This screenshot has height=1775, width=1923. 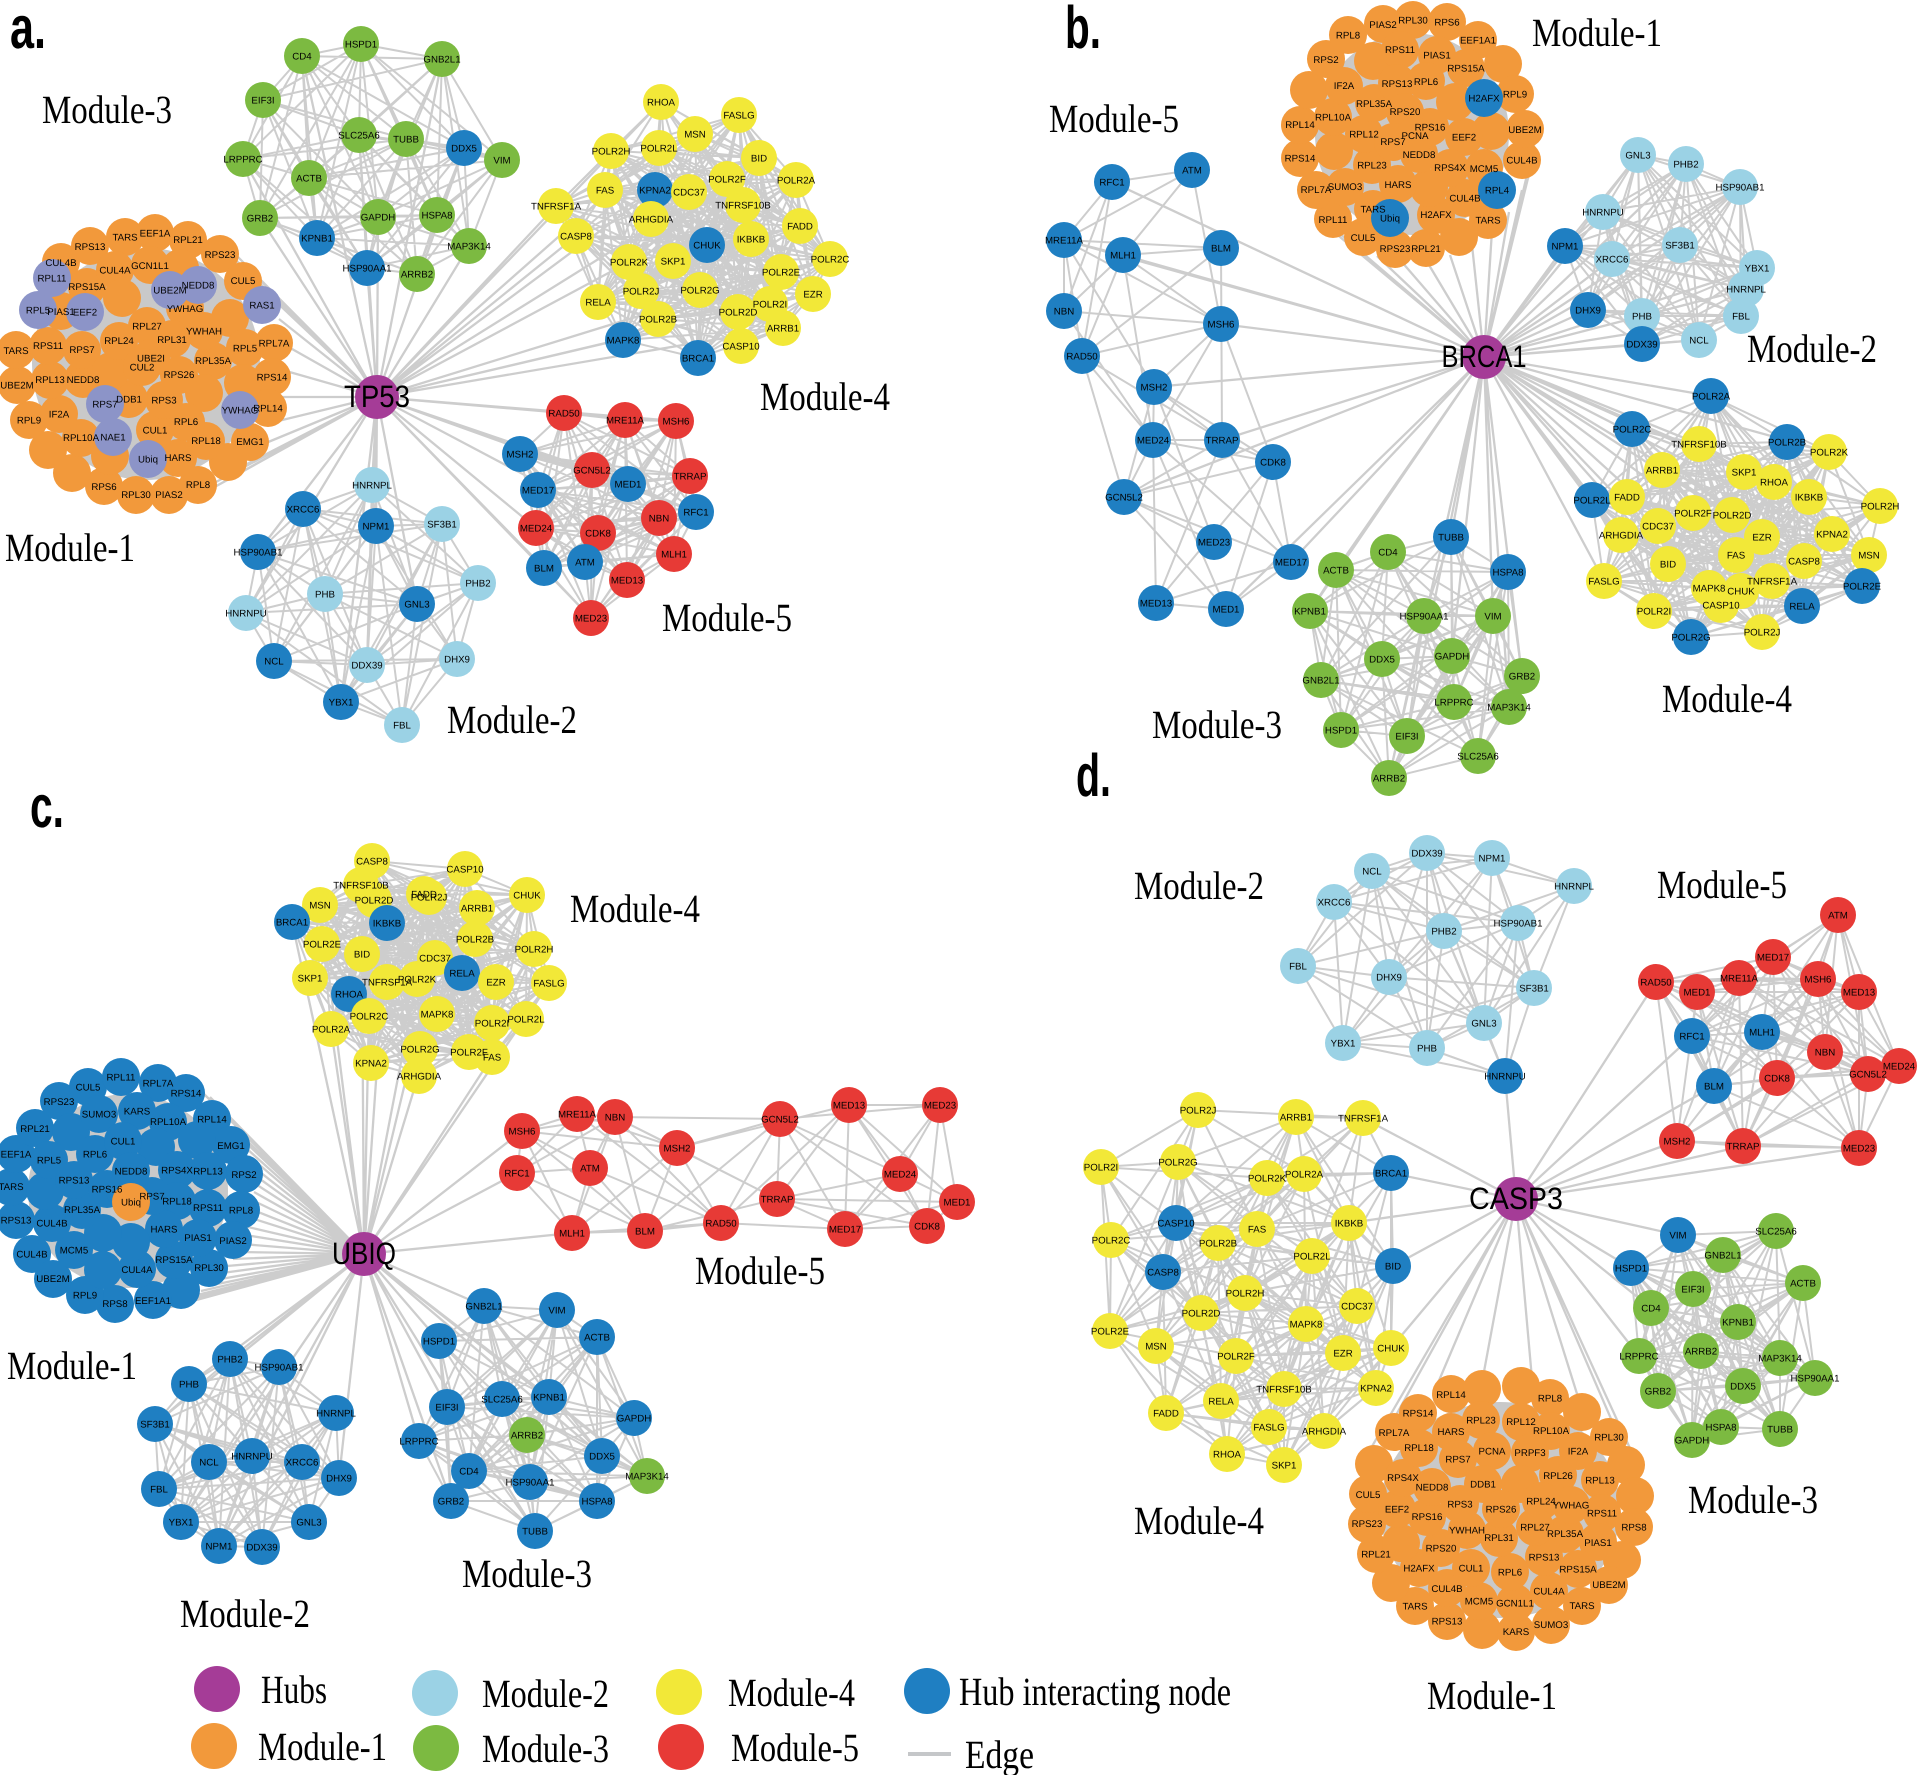 I want to click on svg-text: ACTB, so click(x=309, y=179).